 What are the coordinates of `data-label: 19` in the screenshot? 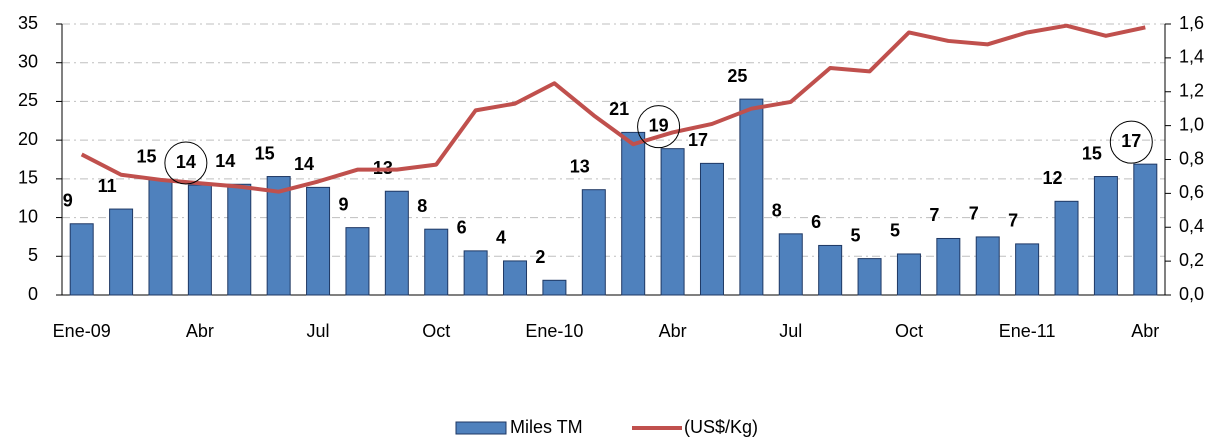 It's located at (659, 125).